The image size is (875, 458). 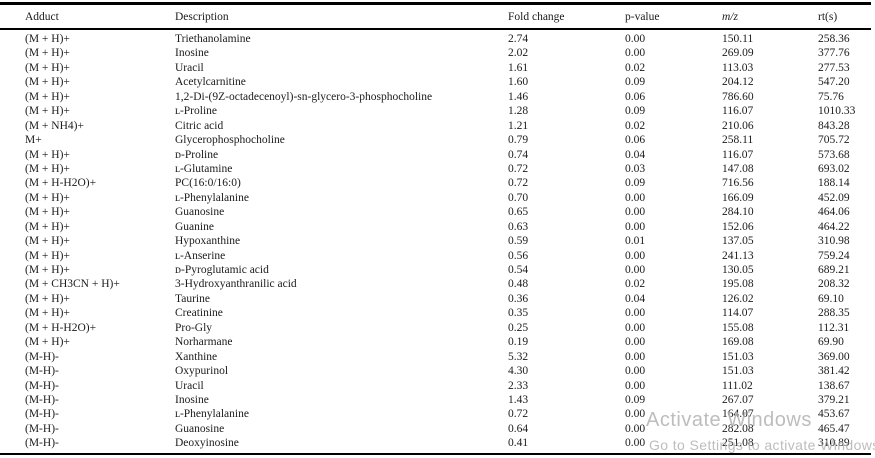 I want to click on cell-rt: 453.67, so click(x=834, y=414).